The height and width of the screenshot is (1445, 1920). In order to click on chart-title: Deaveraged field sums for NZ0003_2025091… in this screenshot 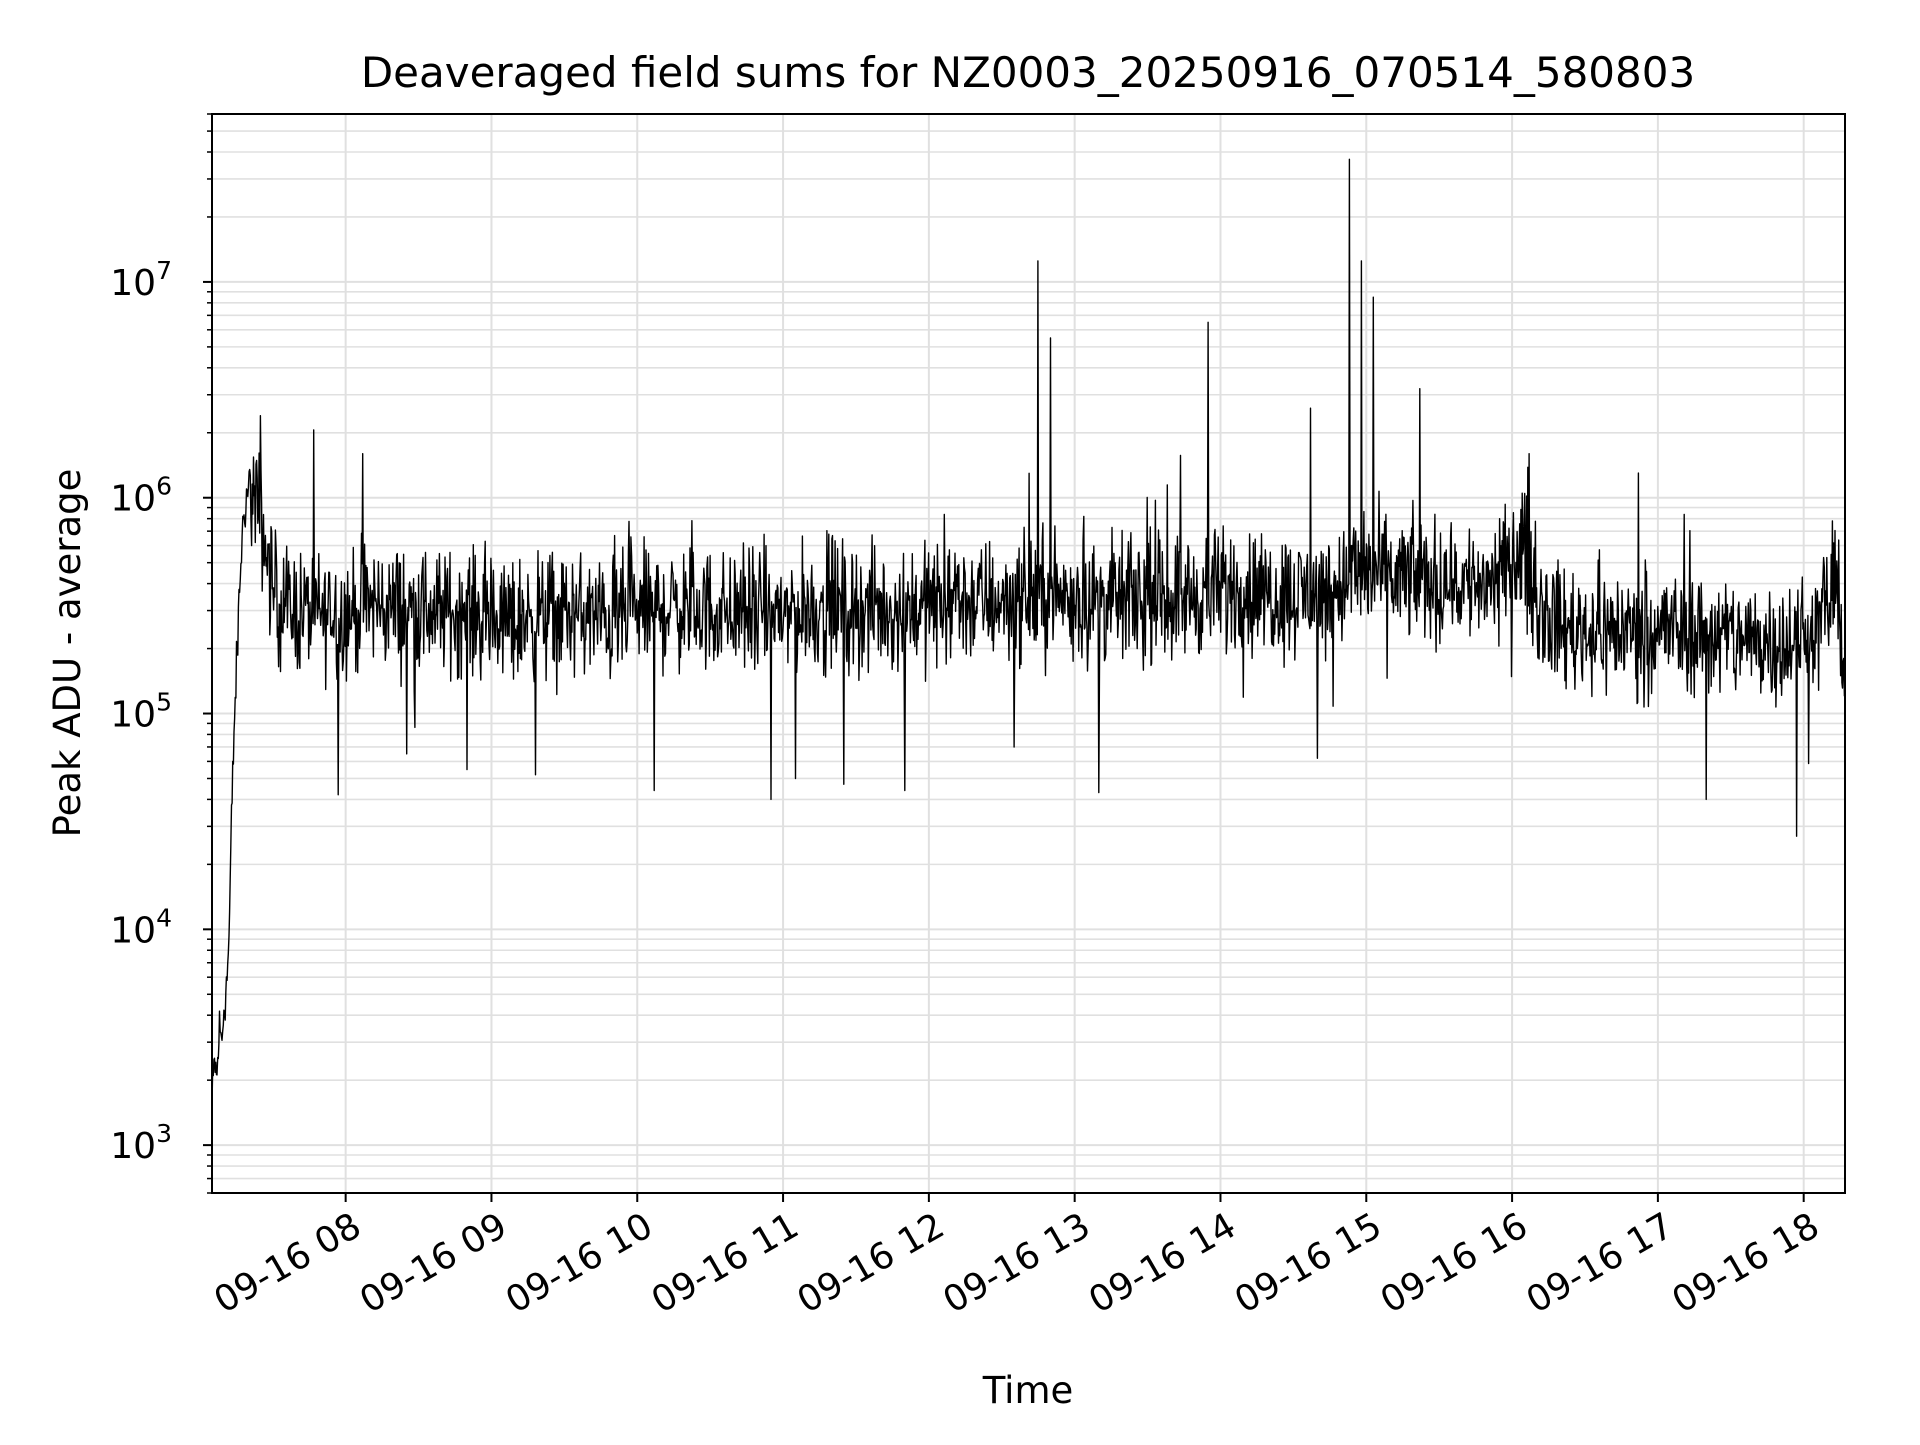, I will do `click(1028, 72)`.